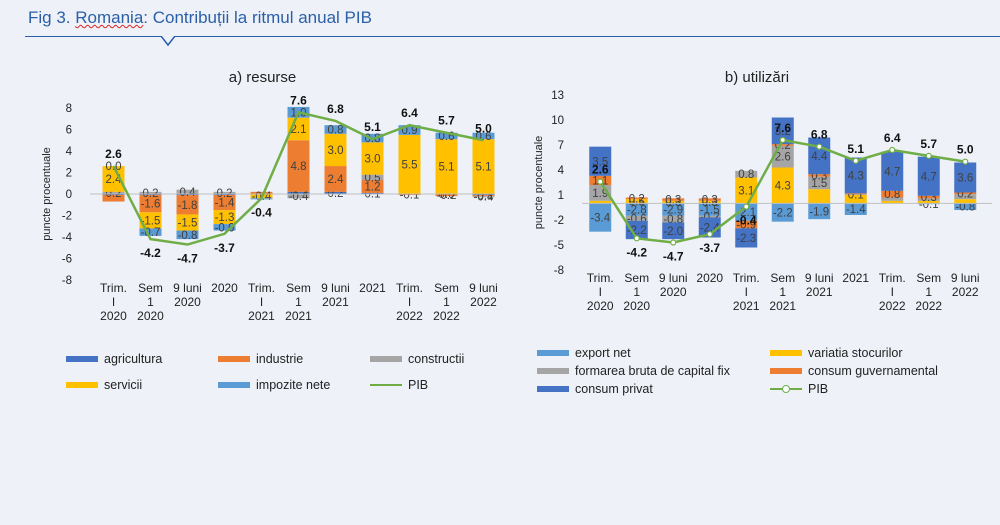 This screenshot has width=1000, height=525. Describe the element at coordinates (746, 239) in the screenshot. I see `bar-value-label: -2.3` at that location.